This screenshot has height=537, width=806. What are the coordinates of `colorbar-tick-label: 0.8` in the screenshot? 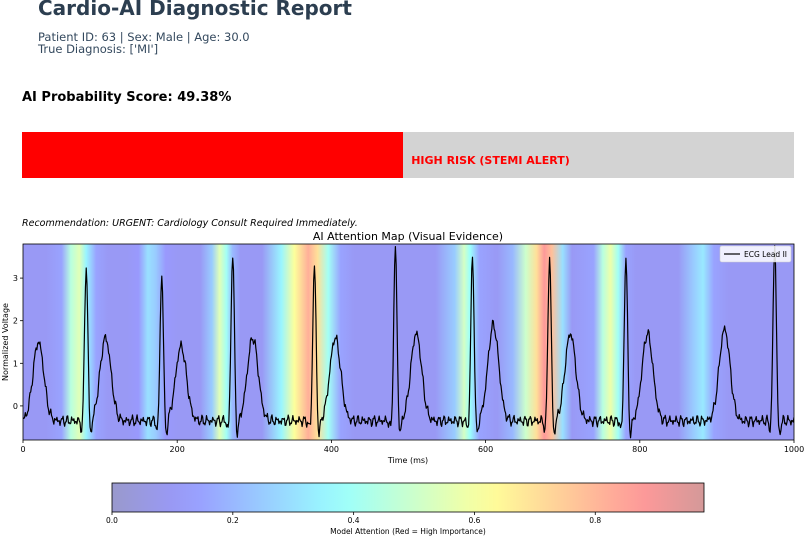 It's located at (595, 520).